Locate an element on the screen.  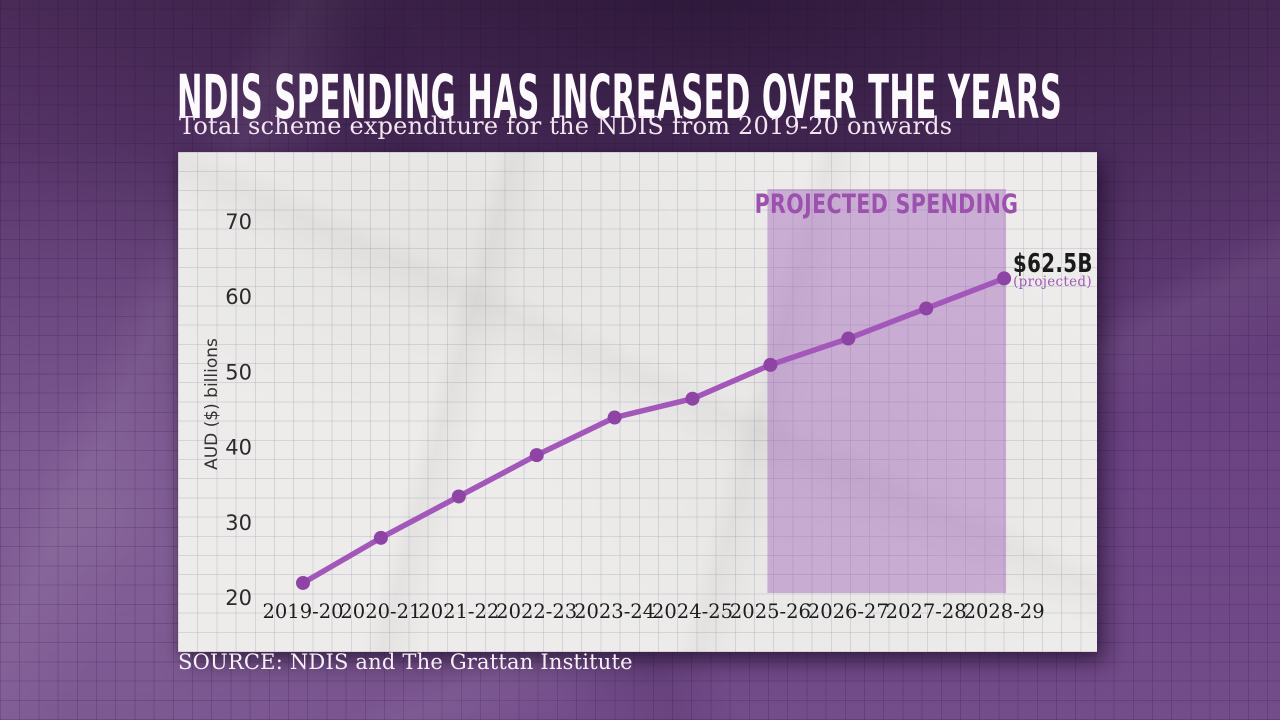
final-value-note: (projected) is located at coordinates (1052, 282).